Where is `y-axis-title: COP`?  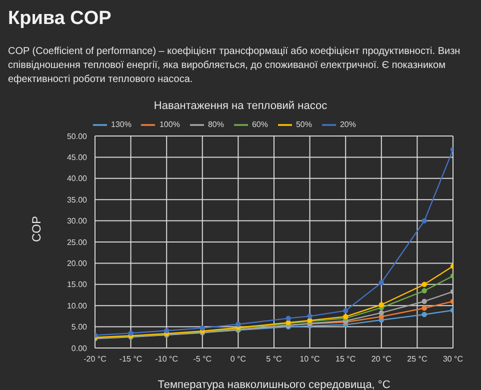 y-axis-title: COP is located at coordinates (36, 229).